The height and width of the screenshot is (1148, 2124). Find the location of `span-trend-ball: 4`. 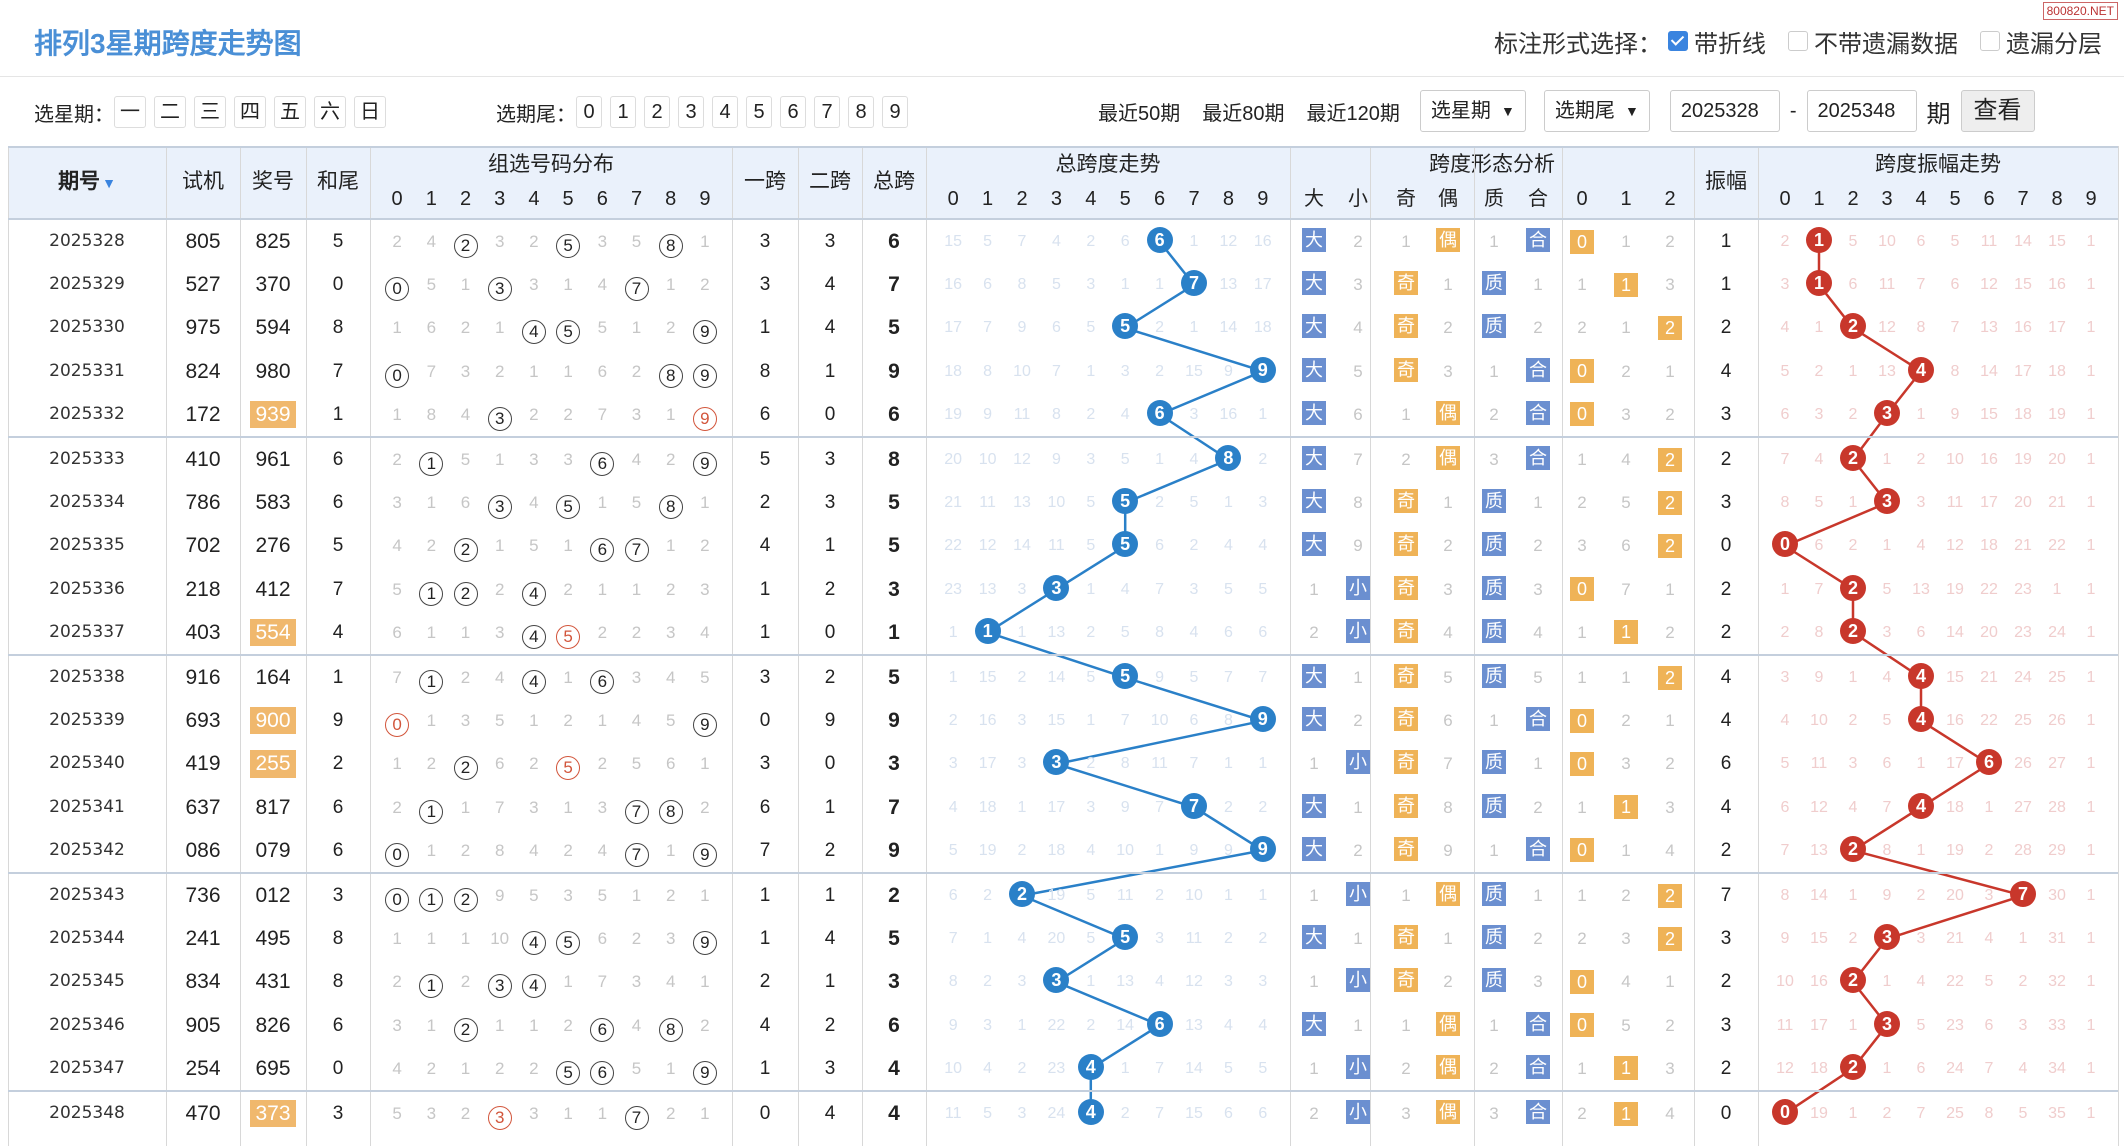

span-trend-ball: 4 is located at coordinates (1090, 1112).